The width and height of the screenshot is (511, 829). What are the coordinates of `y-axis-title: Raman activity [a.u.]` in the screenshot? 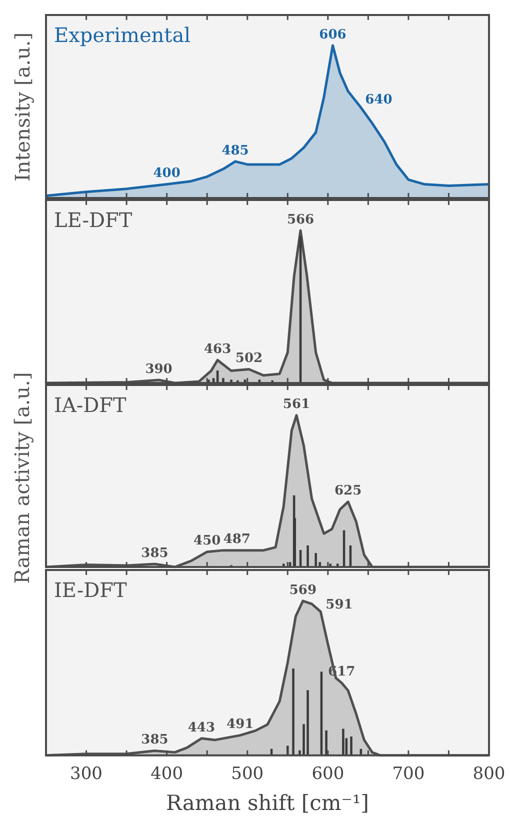 It's located at (22, 478).